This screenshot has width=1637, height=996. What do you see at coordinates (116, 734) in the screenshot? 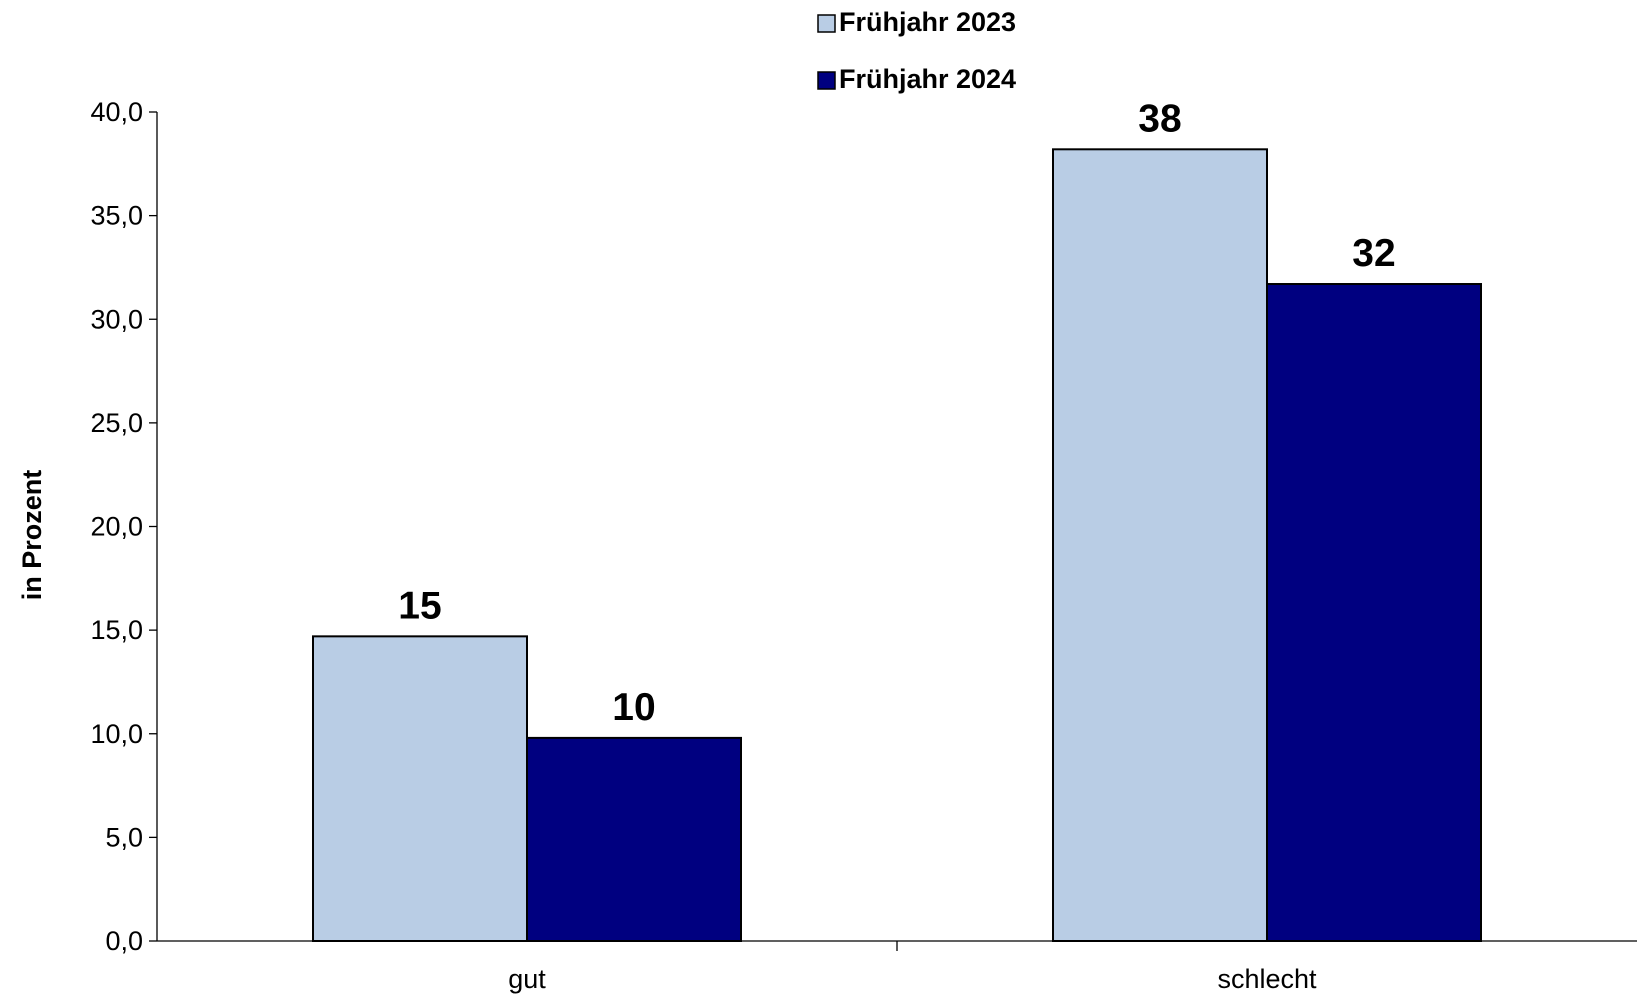
I see `y-tick-label: 10,0` at bounding box center [116, 734].